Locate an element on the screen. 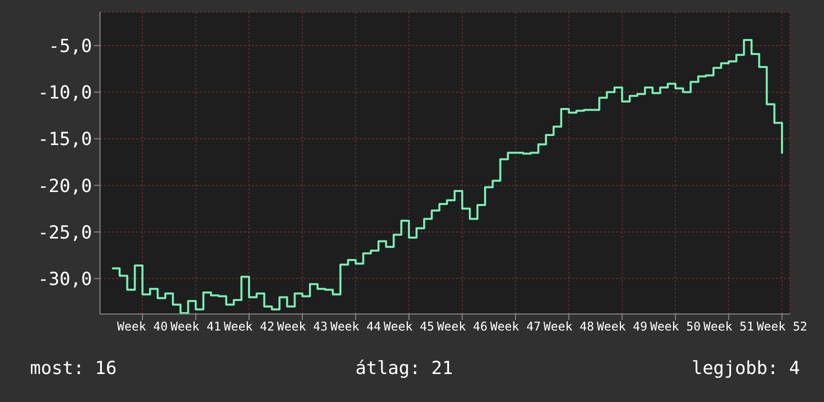  y-tick-label: -25,0 is located at coordinates (65, 233).